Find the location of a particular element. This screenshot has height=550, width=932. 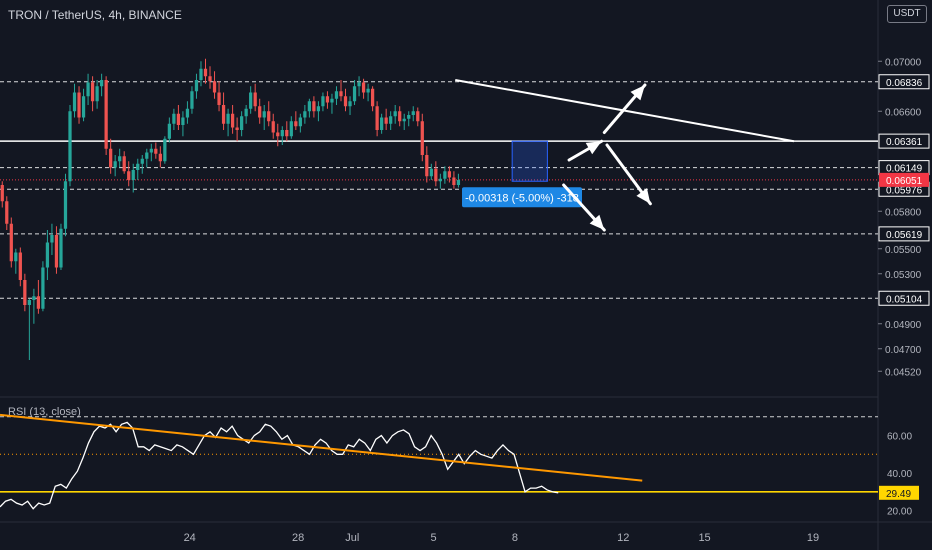

price-level-label: 0.05619 is located at coordinates (904, 235).